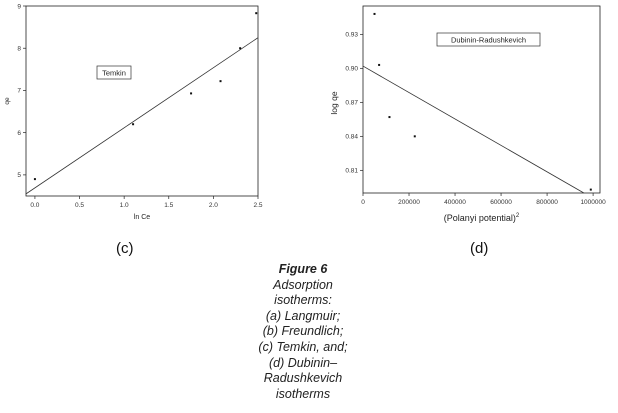 The height and width of the screenshot is (413, 618). Describe the element at coordinates (79, 205) in the screenshot. I see `x-tick-label: 0.5` at that location.